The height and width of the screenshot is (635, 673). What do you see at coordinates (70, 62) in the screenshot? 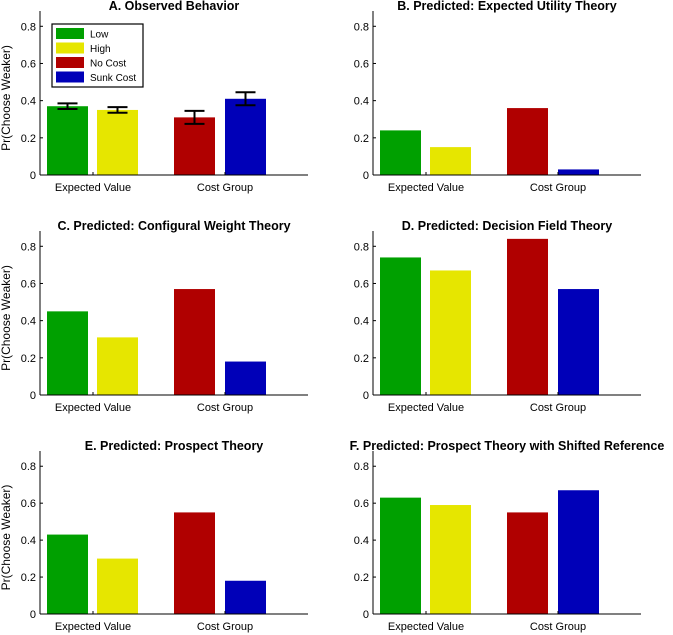
I see `legend-swatch-no-cost` at bounding box center [70, 62].